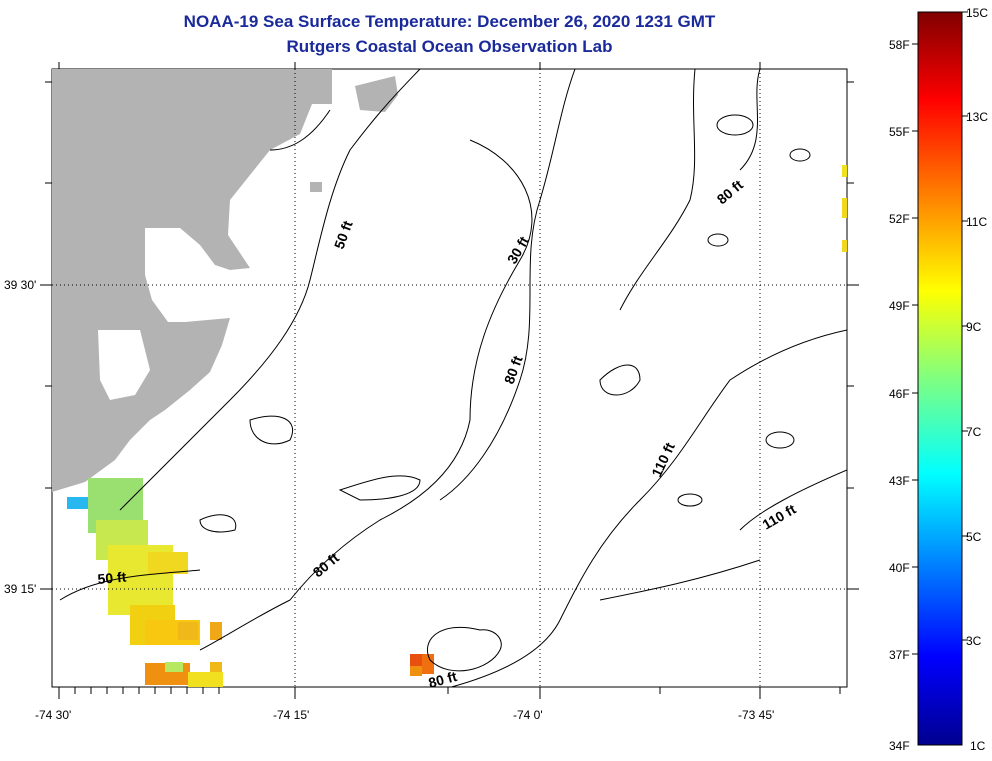 The height and width of the screenshot is (761, 992). I want to click on colorbar-f-label: 37F, so click(899, 655).